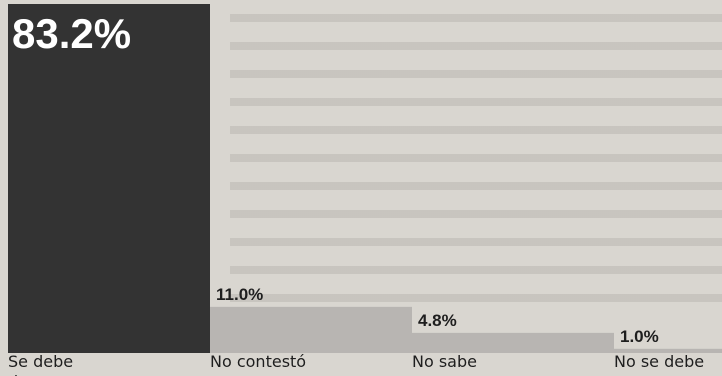  Describe the element at coordinates (60, 374) in the screenshot. I see `category-label-0-1: de reconocer` at that location.